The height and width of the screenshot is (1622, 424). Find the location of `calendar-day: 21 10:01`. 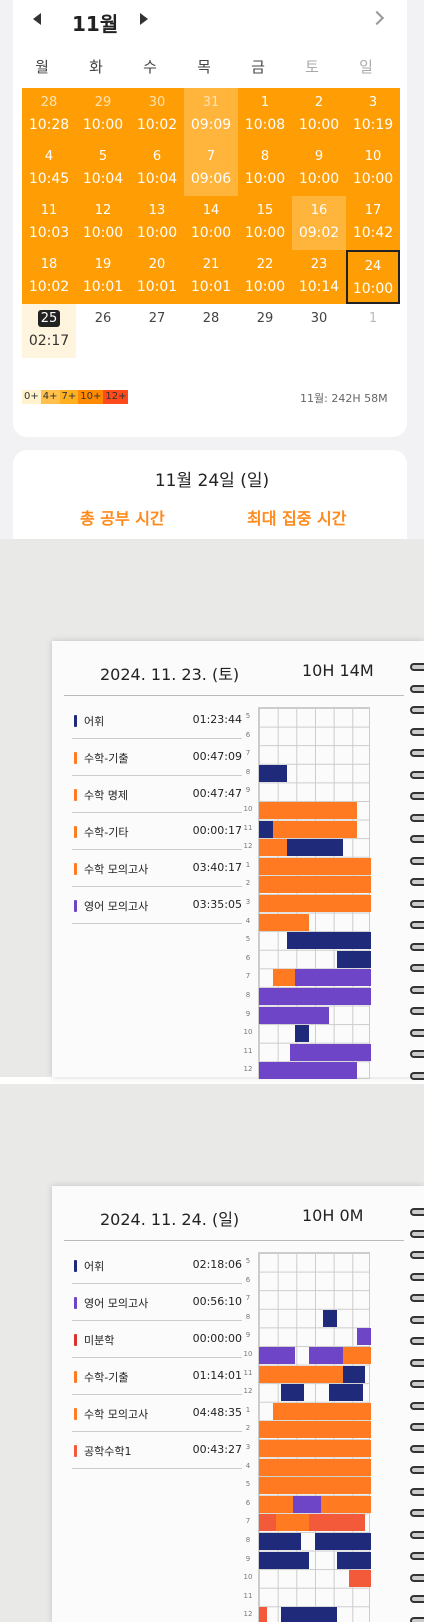

calendar-day: 21 10:01 is located at coordinates (211, 277).